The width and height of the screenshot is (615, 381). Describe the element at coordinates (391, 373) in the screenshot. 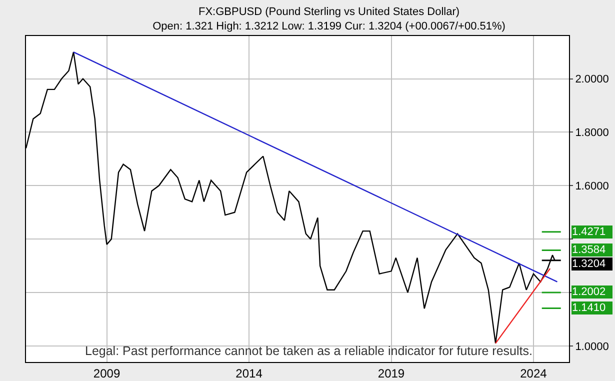

I see `x-tick-label: 2019` at that location.